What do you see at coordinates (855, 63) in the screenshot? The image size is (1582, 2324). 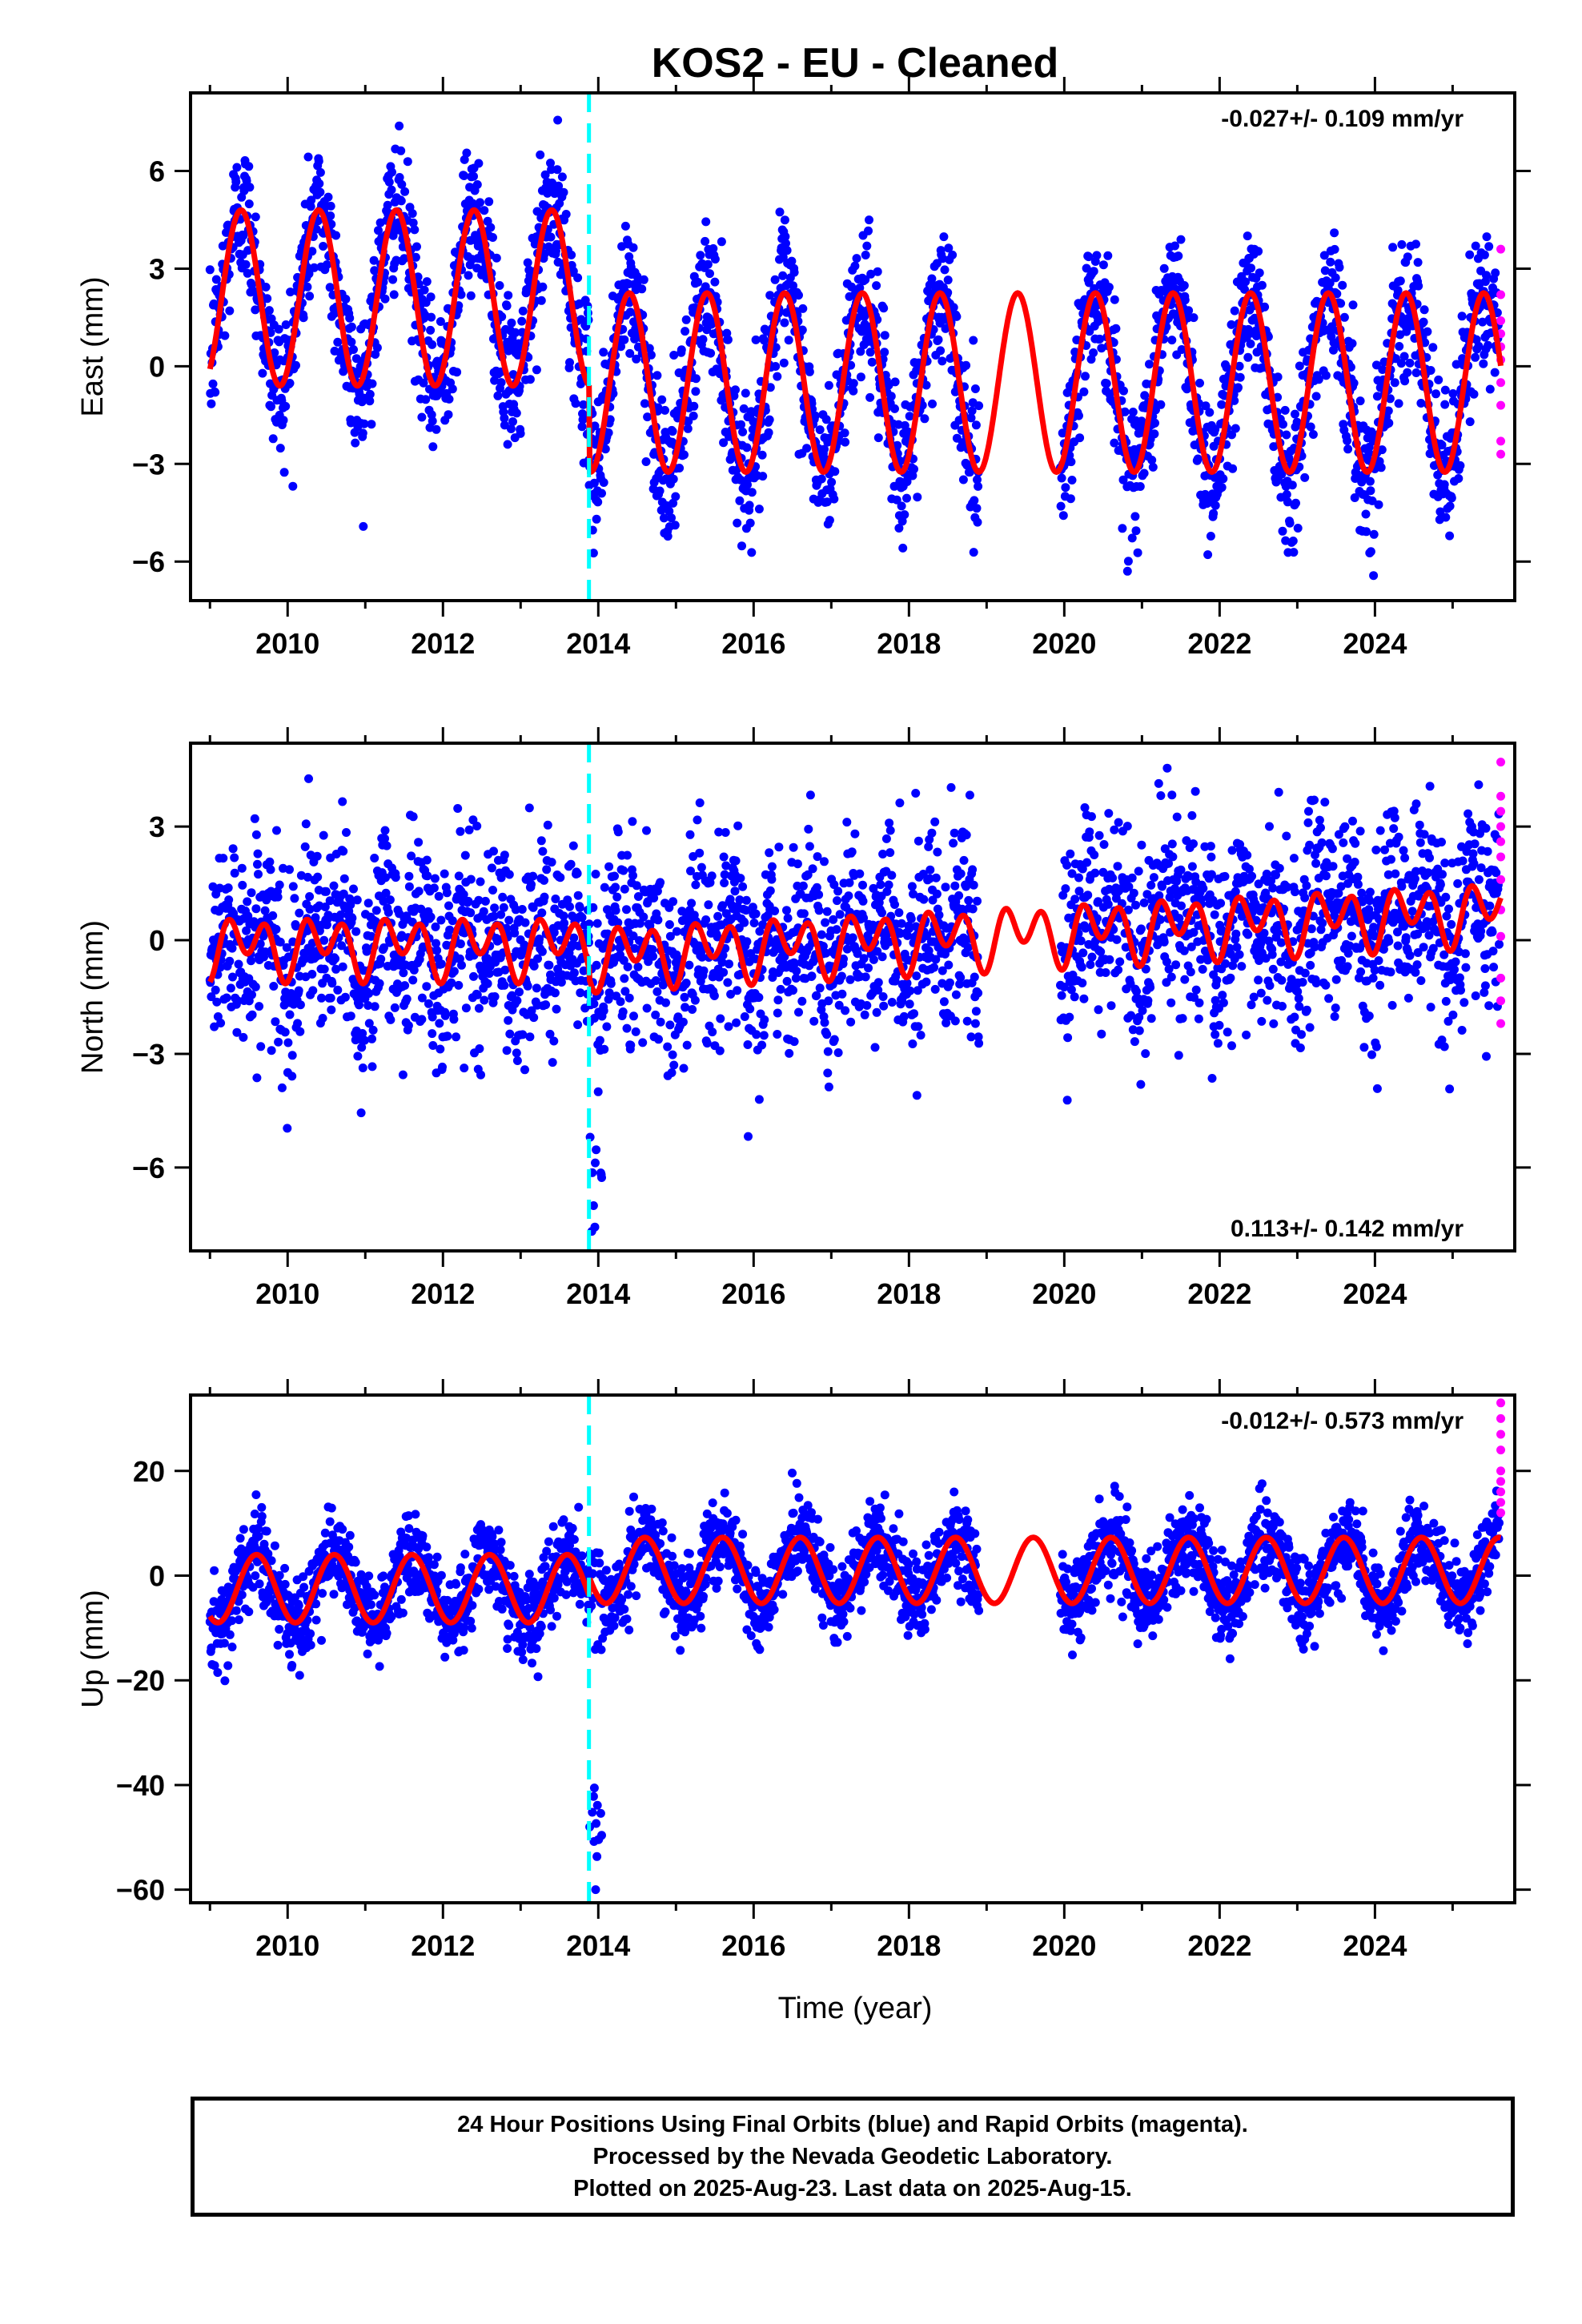 I see `chart-title: KOS2 - EU - Cleaned` at bounding box center [855, 63].